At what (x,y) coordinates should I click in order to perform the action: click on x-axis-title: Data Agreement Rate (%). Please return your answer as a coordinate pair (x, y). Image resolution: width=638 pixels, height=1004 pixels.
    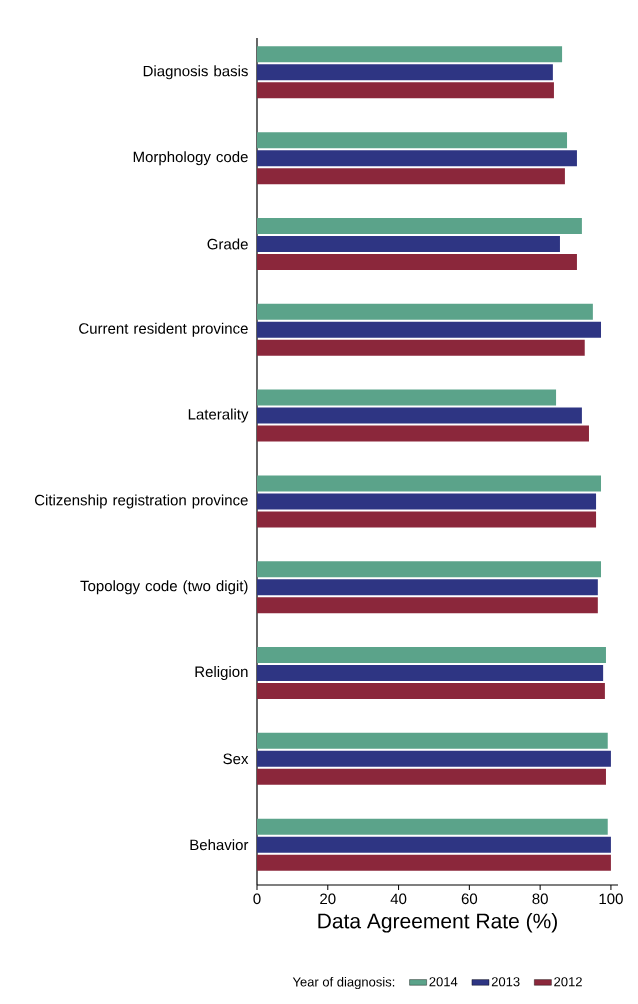
    Looking at the image, I should click on (437, 923).